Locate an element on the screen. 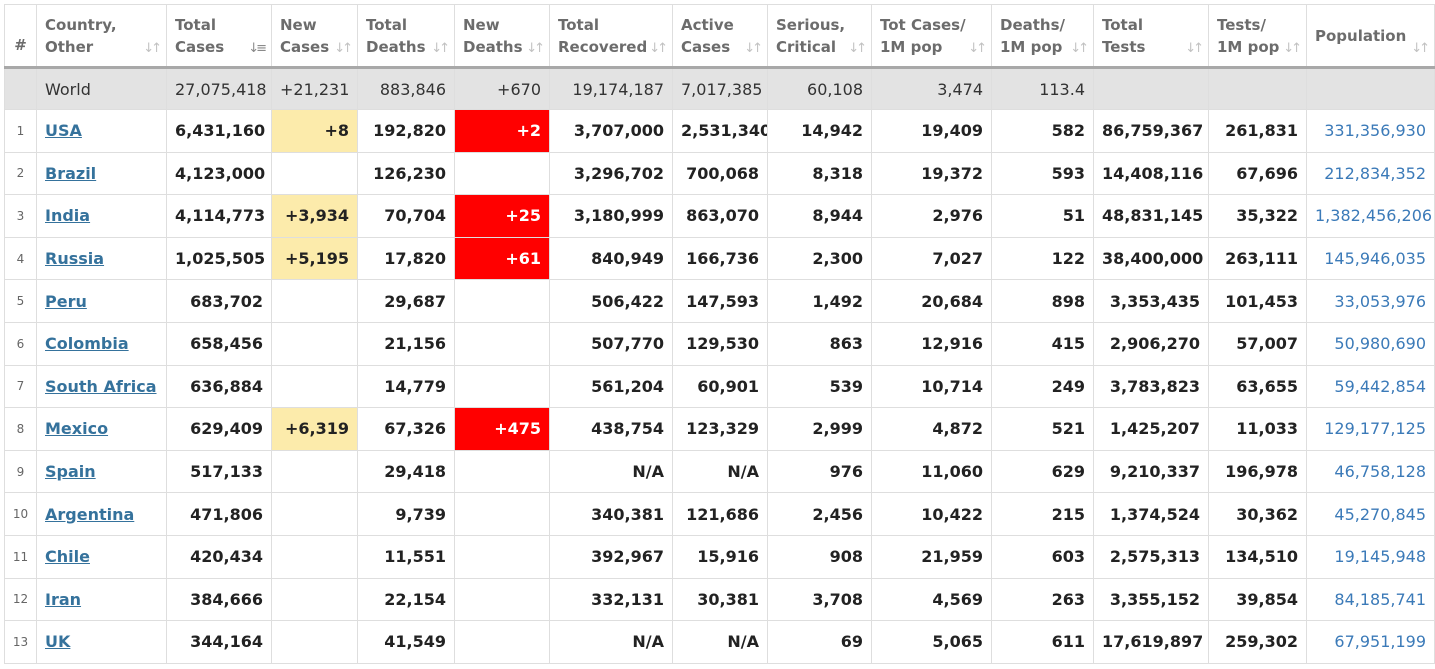 The image size is (1435, 669). serious-critical-cell: 908 is located at coordinates (819, 556).